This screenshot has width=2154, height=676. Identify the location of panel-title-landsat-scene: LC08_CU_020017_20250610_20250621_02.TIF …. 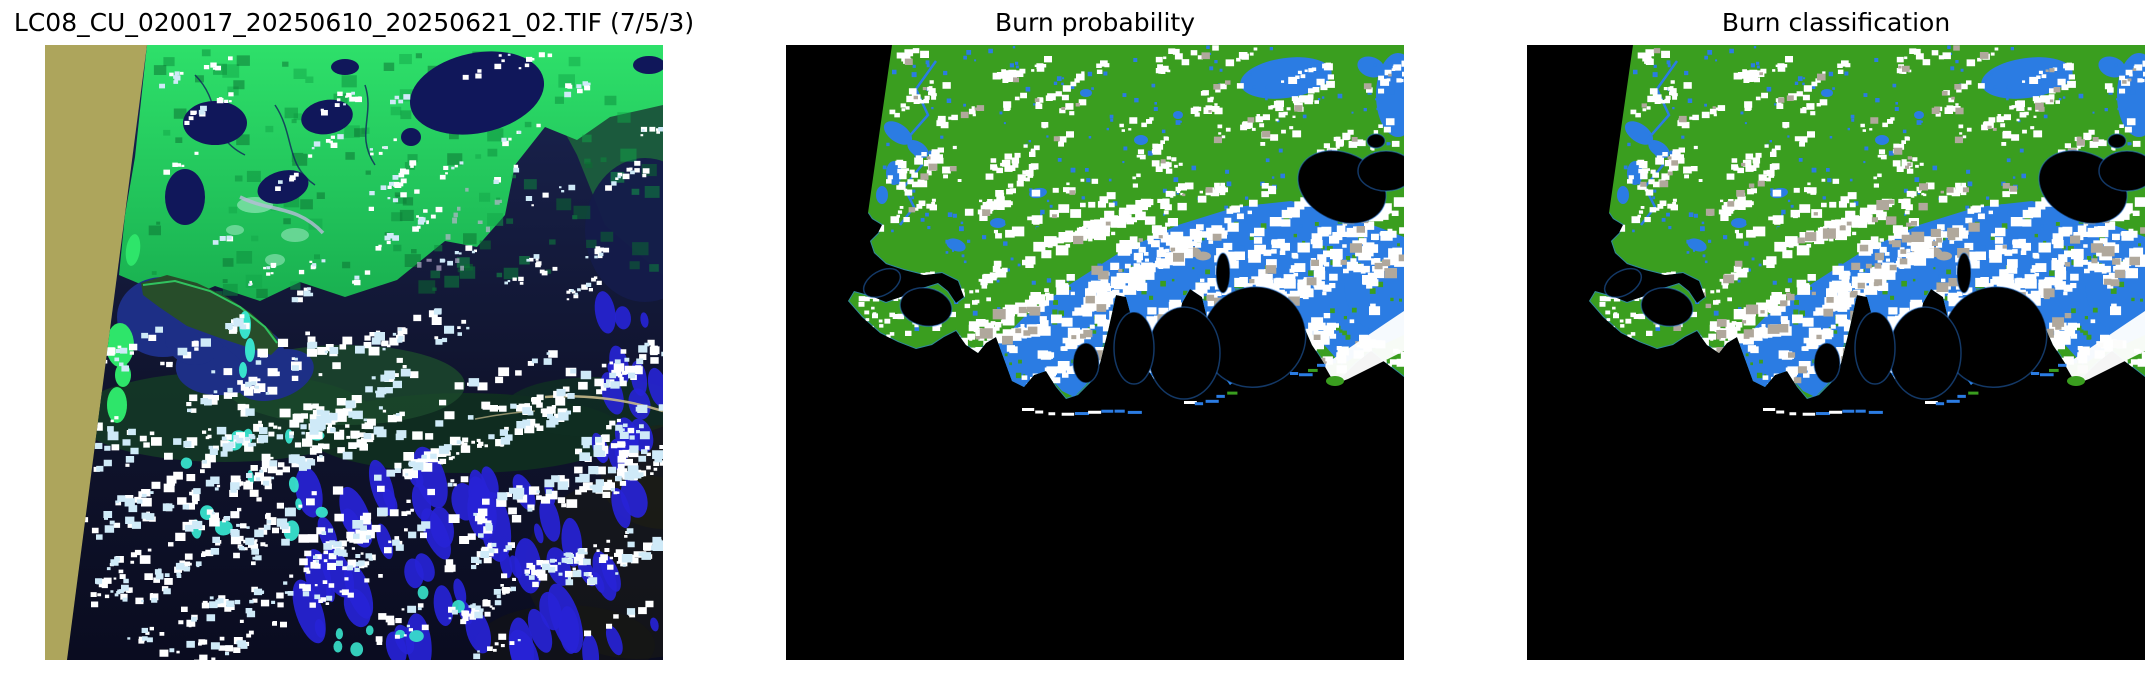
(354, 22).